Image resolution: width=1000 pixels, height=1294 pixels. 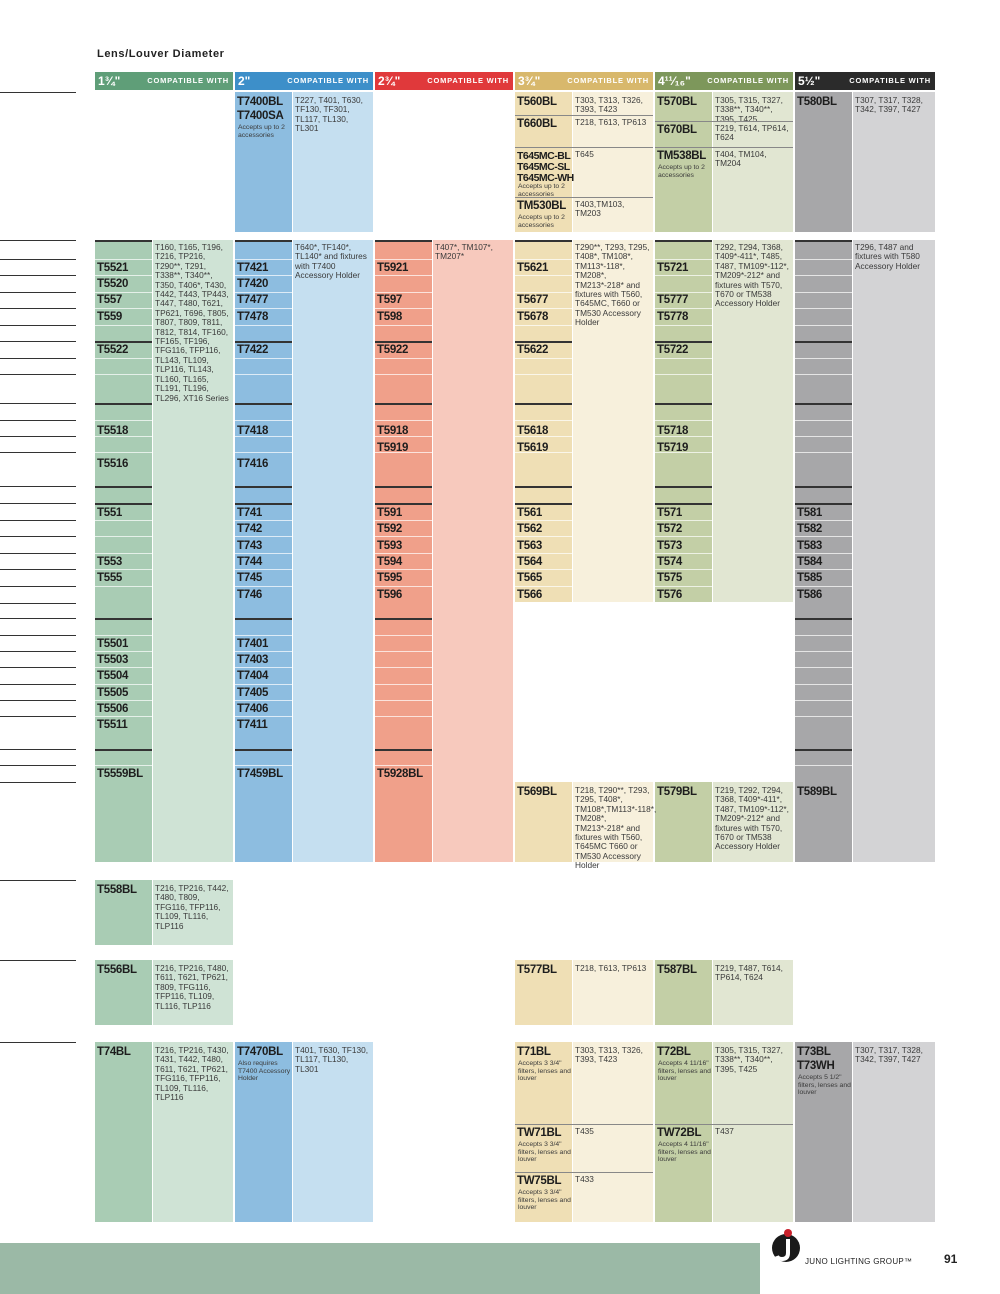 I want to click on compat-text: T307, T317, T328, T342, T397, T427, so click(x=889, y=105).